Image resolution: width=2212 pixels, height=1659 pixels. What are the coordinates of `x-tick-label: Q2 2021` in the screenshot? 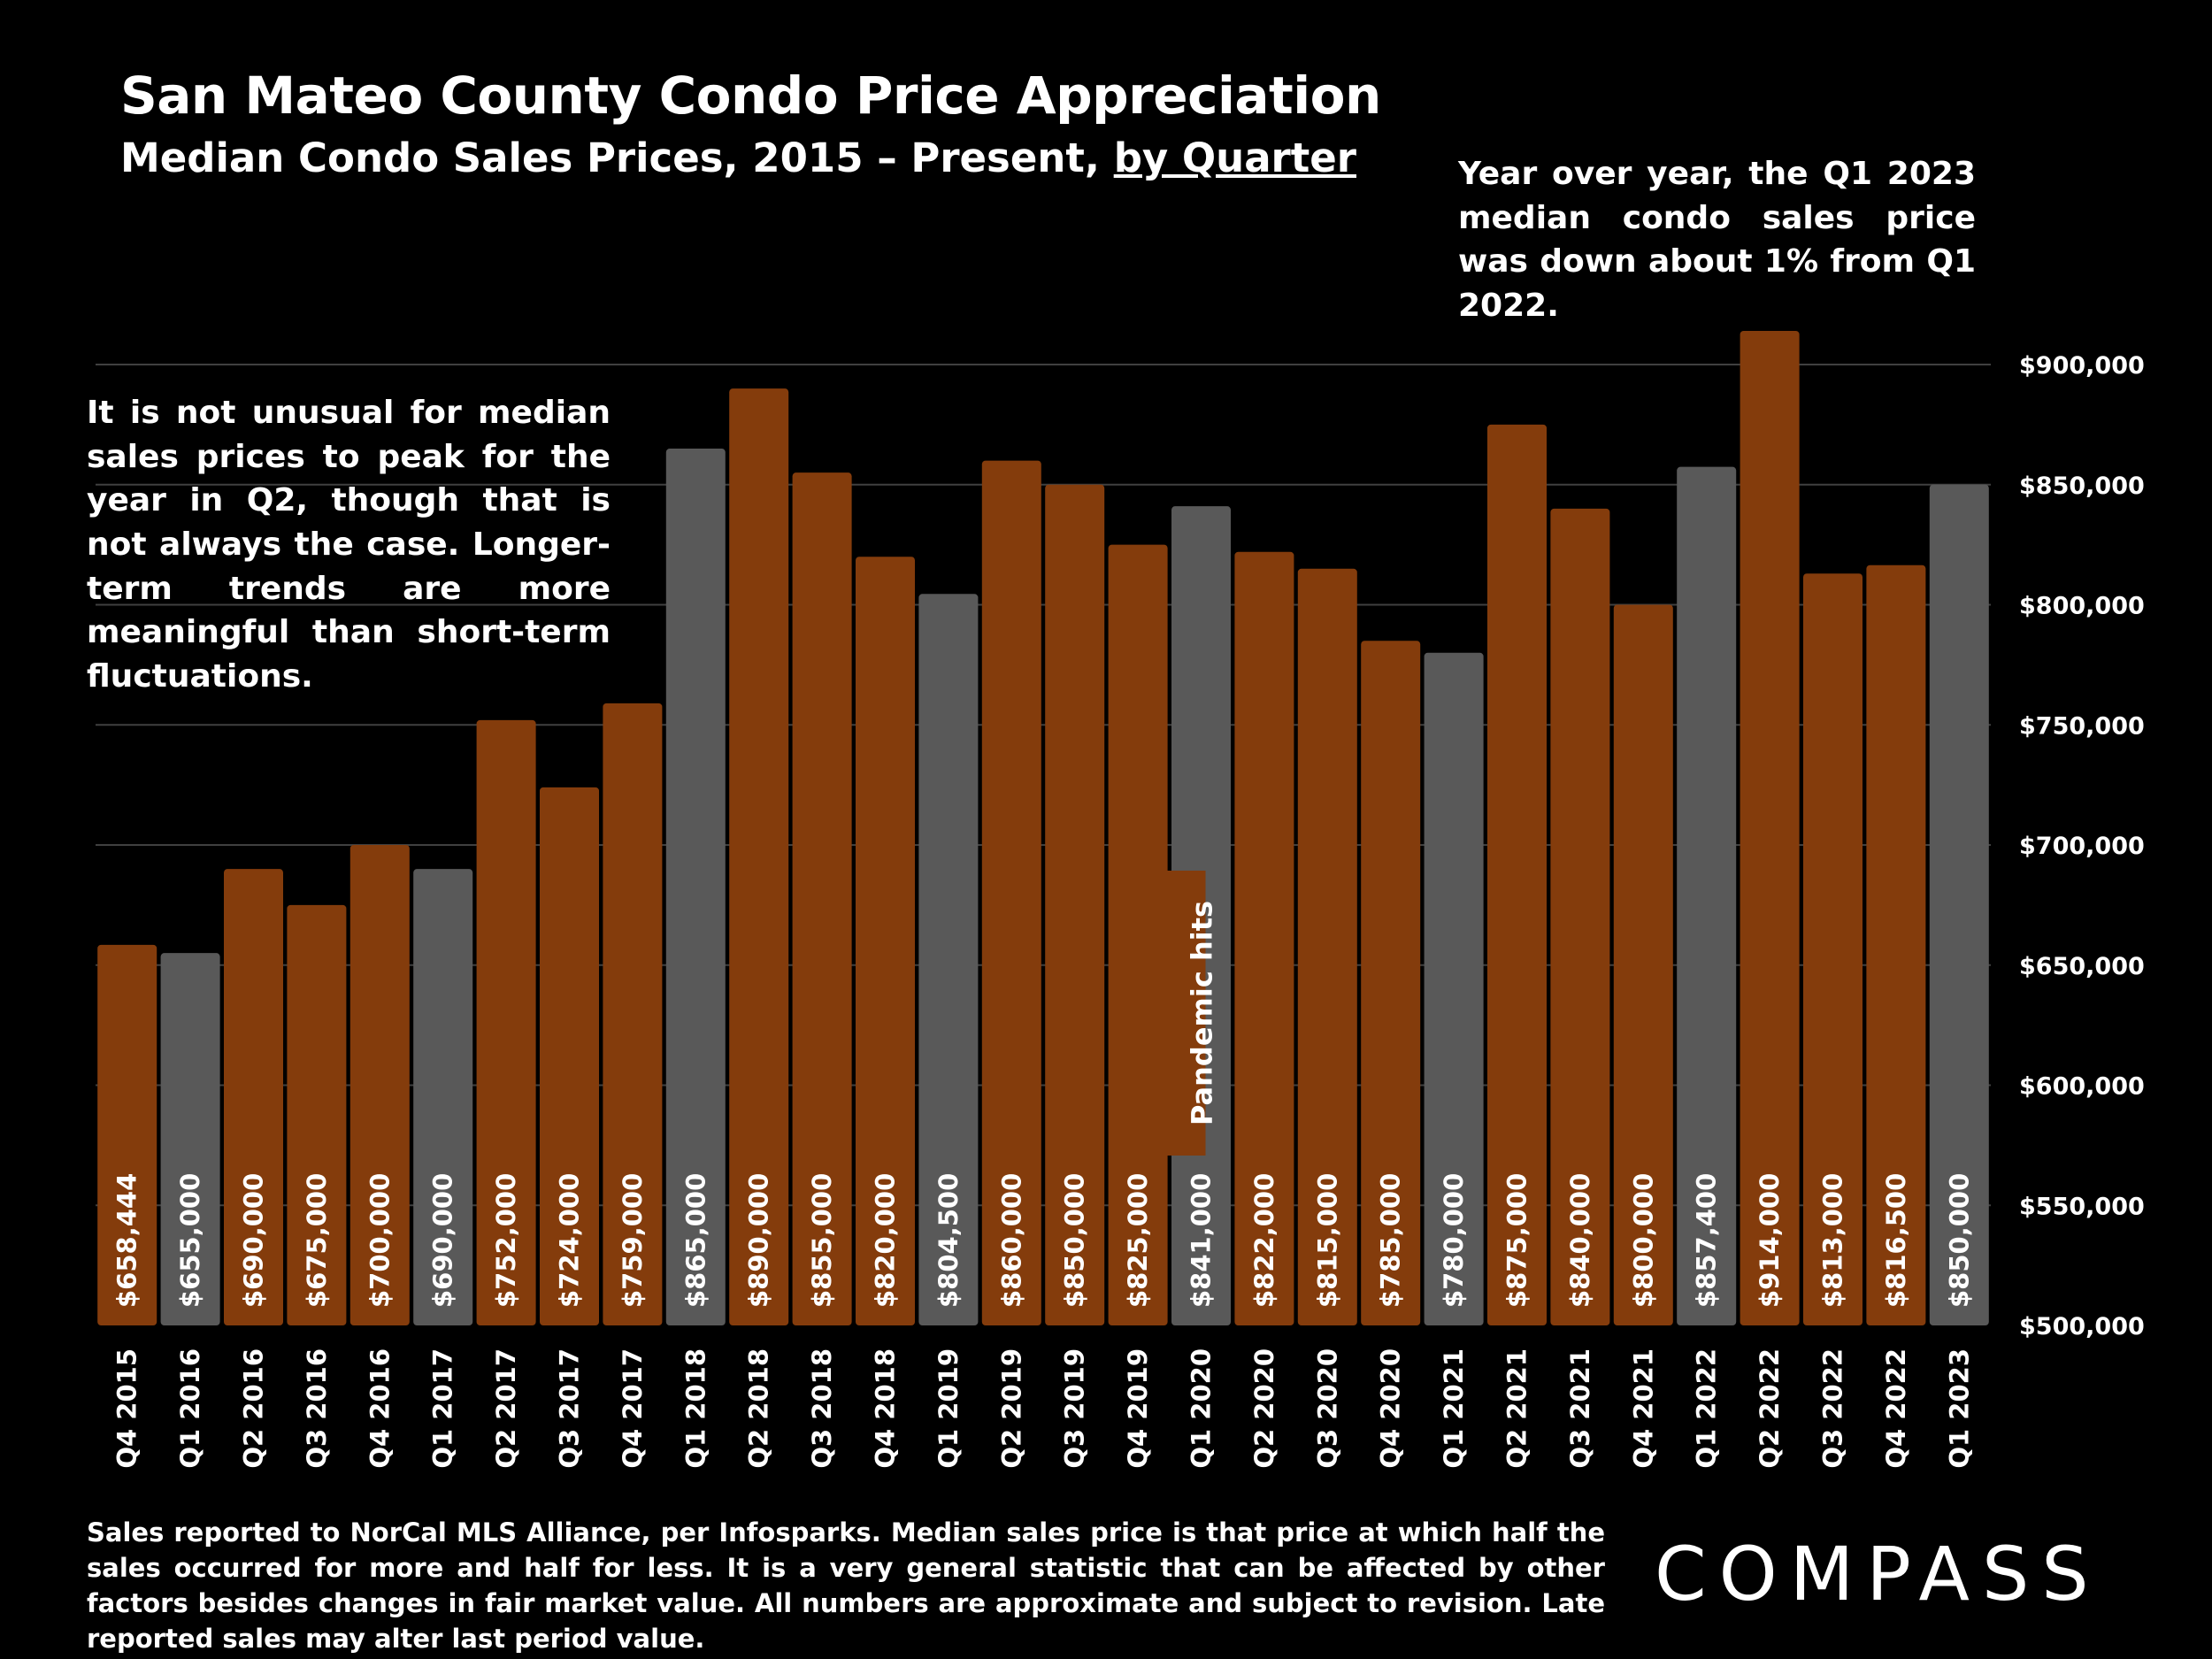 It's located at (1517, 1409).